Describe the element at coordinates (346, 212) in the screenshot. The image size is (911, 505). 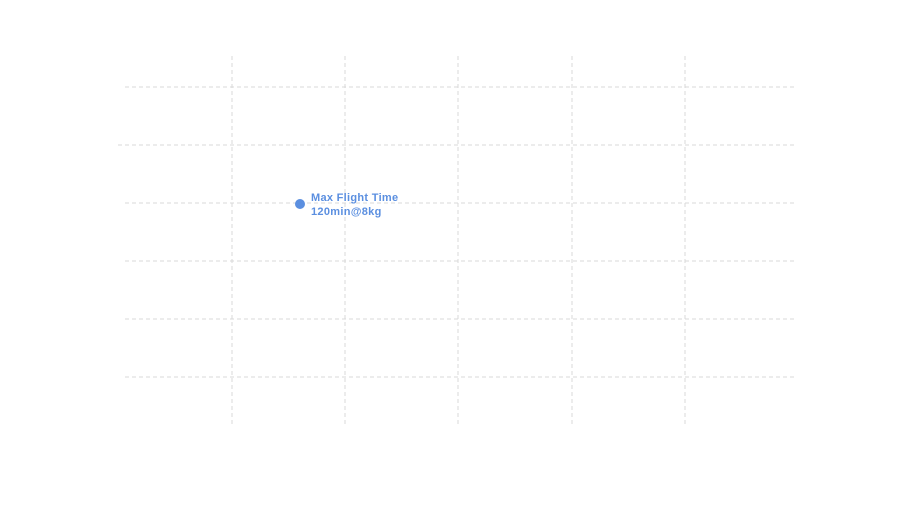
I see `point-detail: 120min@8kg` at that location.